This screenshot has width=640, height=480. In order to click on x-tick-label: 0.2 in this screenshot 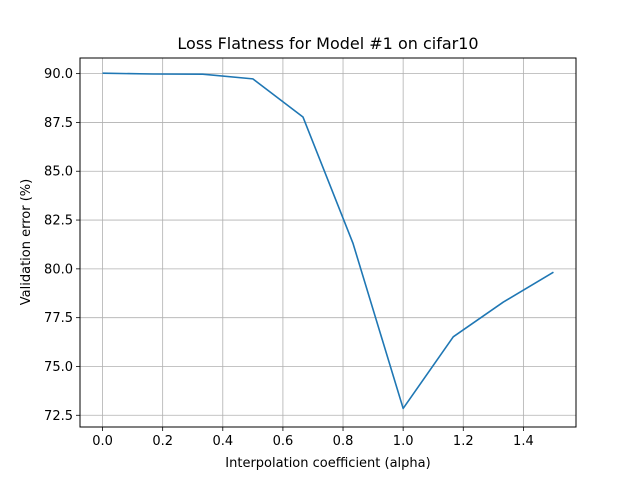, I will do `click(162, 441)`.